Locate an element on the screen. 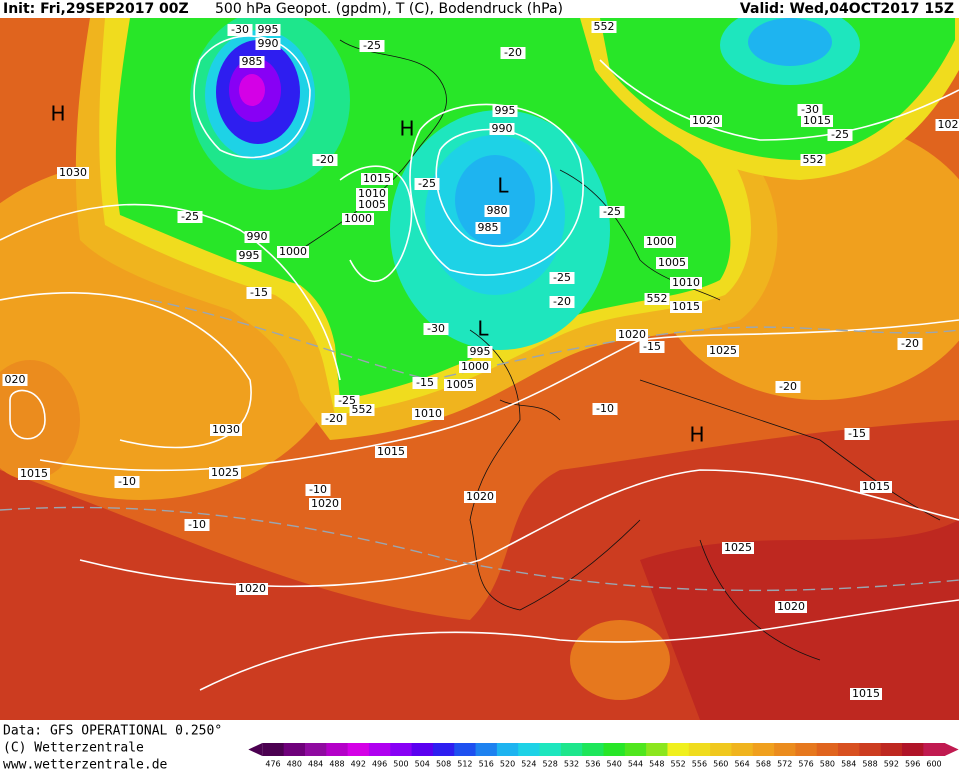 The image size is (959, 770). colorbar-tick-label: 540 is located at coordinates (614, 764).